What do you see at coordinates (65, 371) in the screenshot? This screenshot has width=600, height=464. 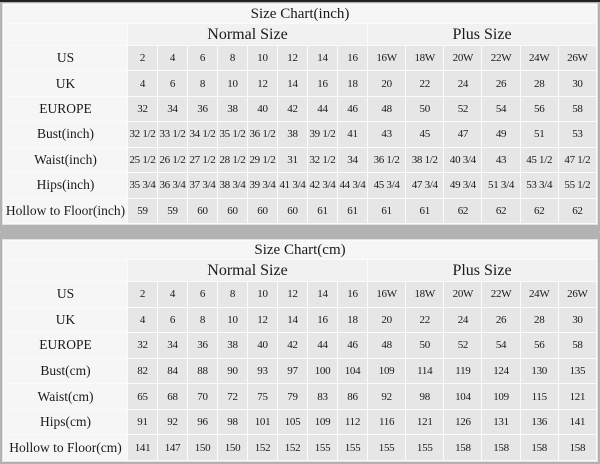 I see `row-label: Bust(cm)` at bounding box center [65, 371].